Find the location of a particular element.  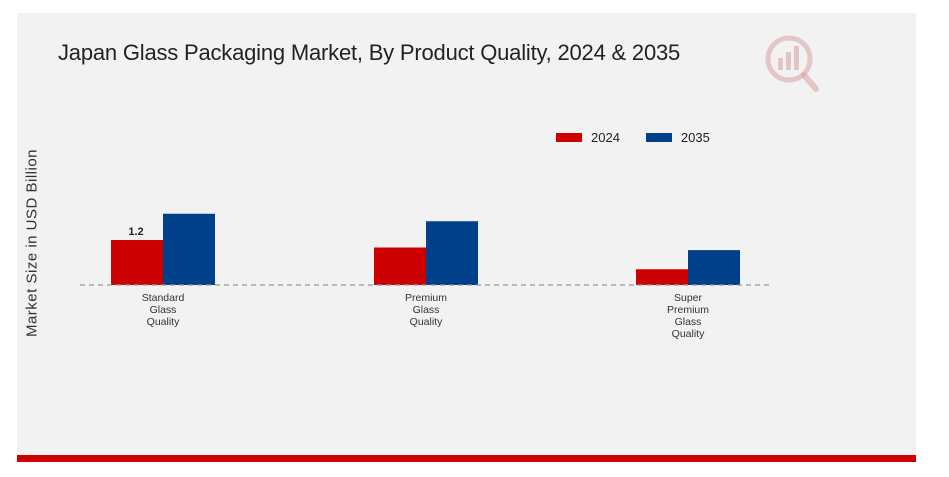

x-tick-label-0-0: Standard is located at coordinates (163, 298).